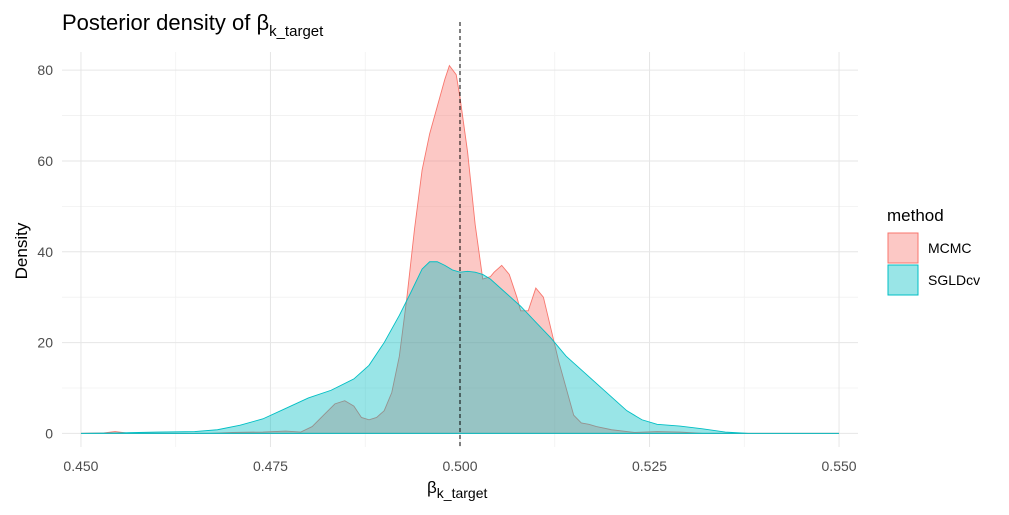  I want to click on x-tick-label: 0.550, so click(839, 466).